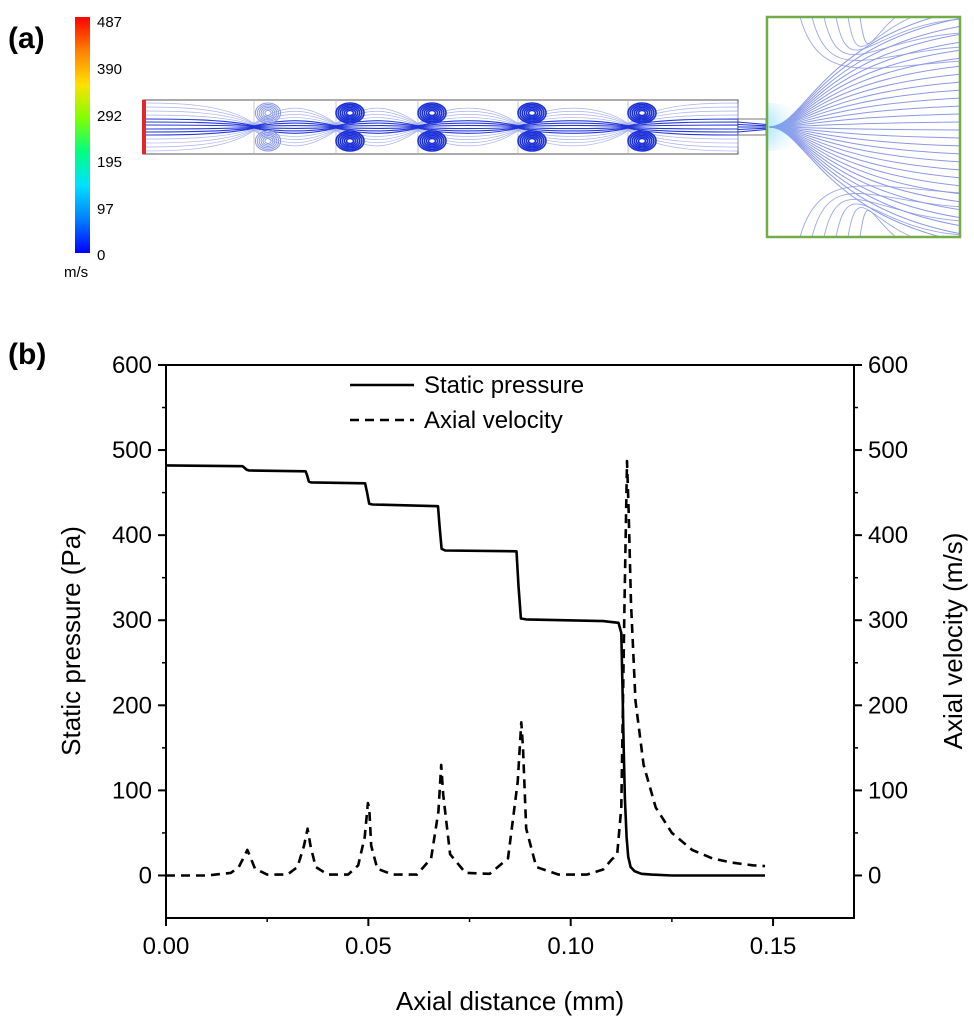  I want to click on jet-core, so click(788, 127).